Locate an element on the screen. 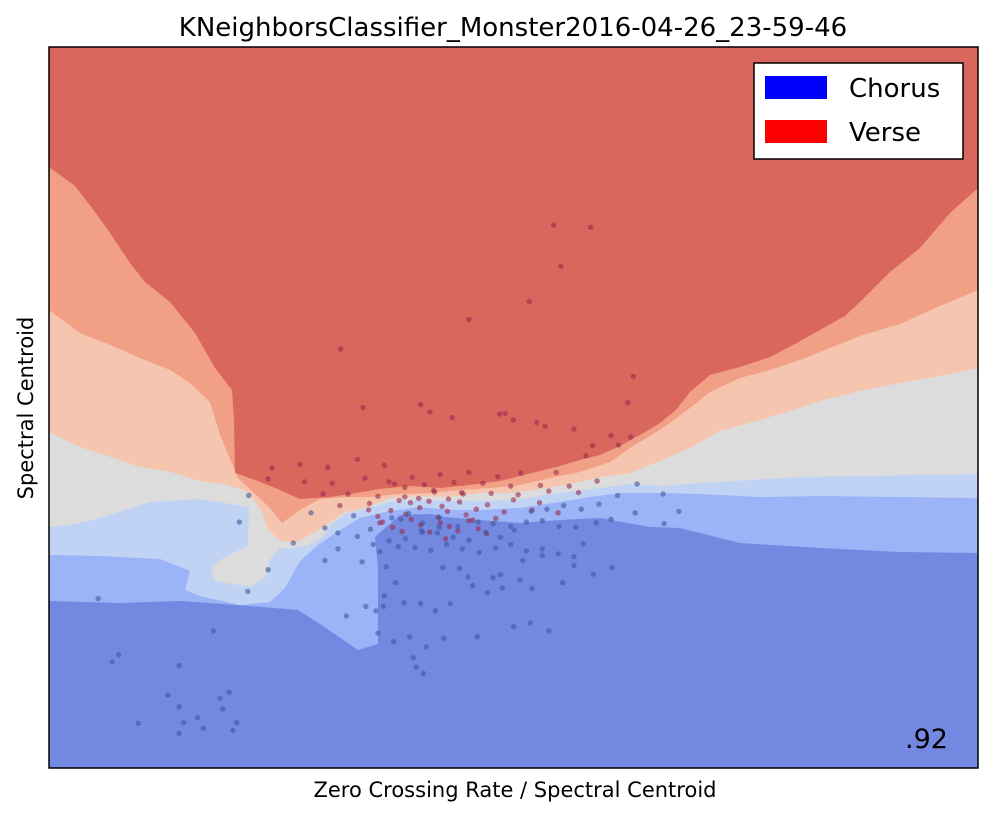 This screenshot has height=817, width=994. legend-label-verse: Verse is located at coordinates (885, 133).